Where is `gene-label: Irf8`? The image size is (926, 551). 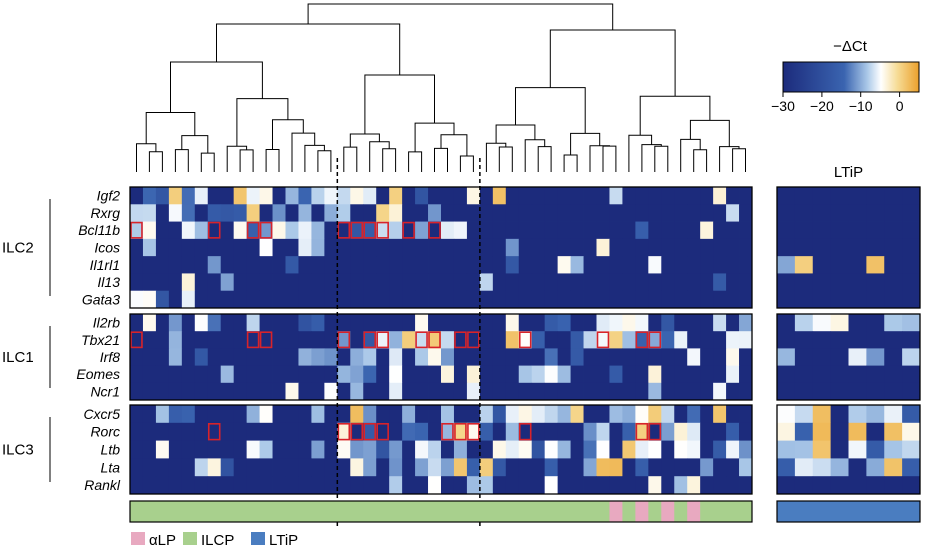
gene-label: Irf8 is located at coordinates (110, 357).